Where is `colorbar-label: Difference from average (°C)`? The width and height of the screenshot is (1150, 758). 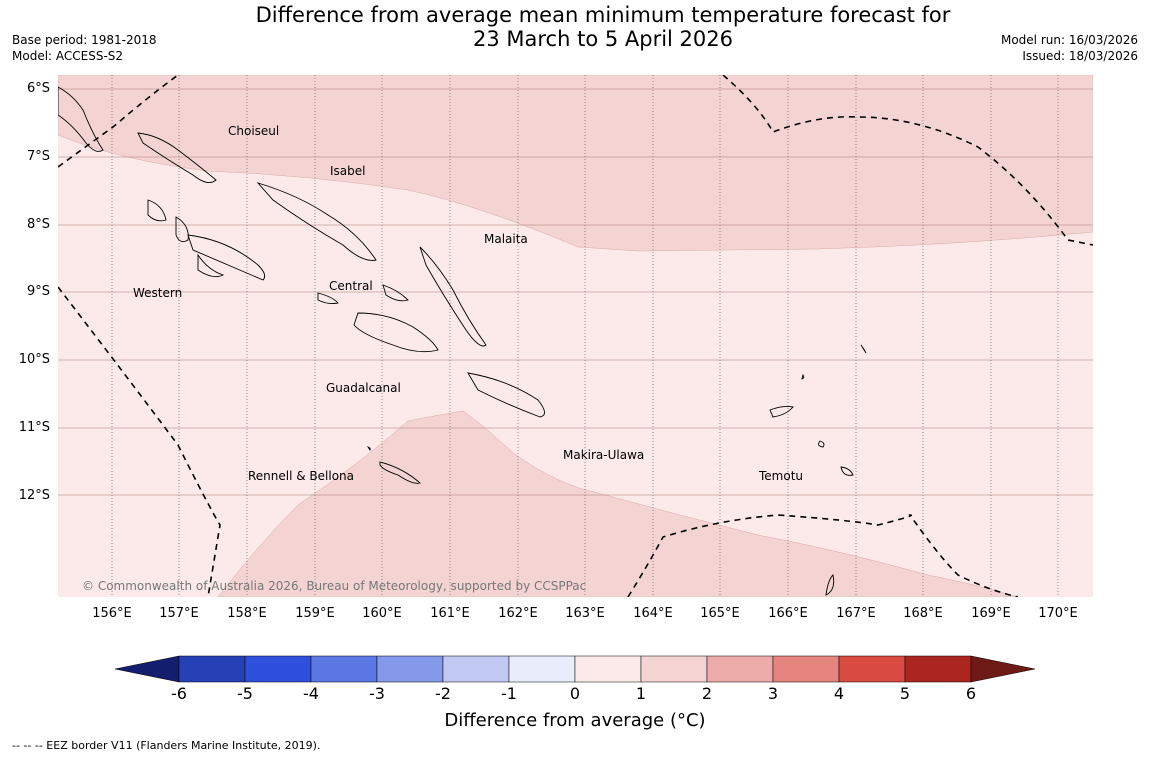
colorbar-label: Difference from average (°C) is located at coordinates (575, 720).